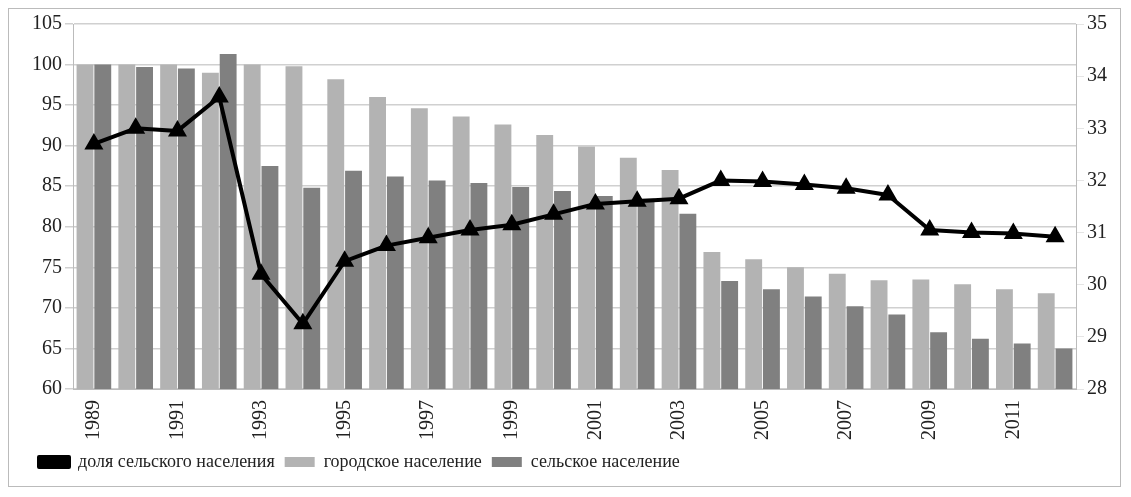 The width and height of the screenshot is (1131, 497). I want to click on y2-tick-label: 35, so click(1097, 22).